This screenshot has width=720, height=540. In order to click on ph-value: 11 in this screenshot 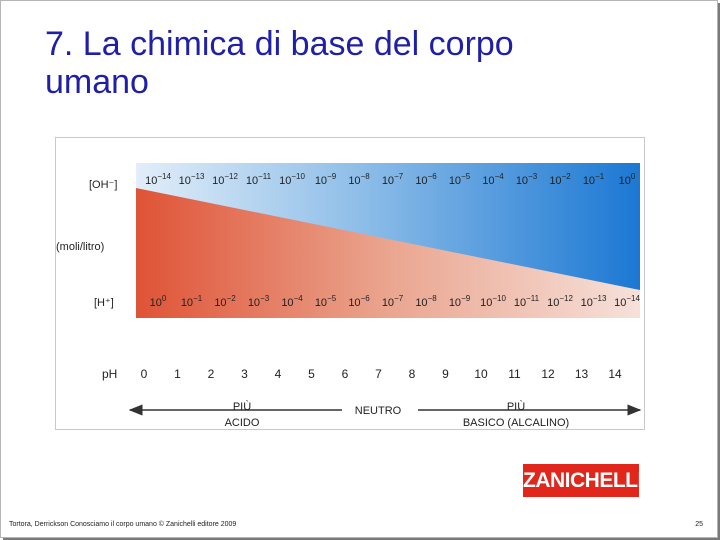, I will do `click(514, 374)`.